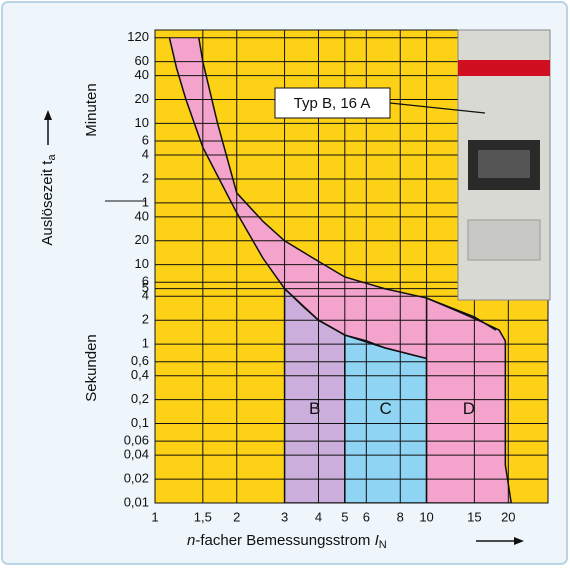 This screenshot has height=572, width=570. Describe the element at coordinates (136, 501) in the screenshot. I see `y-tick-label: 0,01` at that location.